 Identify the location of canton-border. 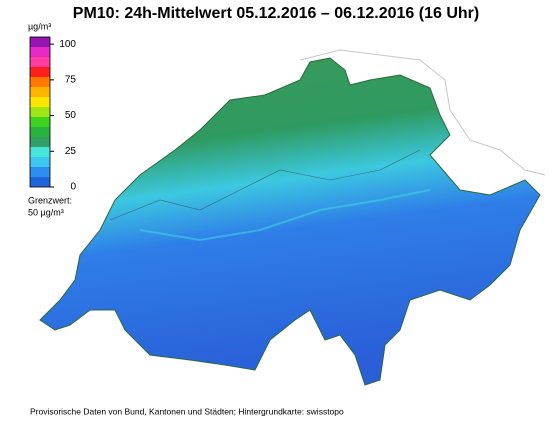
(265, 185).